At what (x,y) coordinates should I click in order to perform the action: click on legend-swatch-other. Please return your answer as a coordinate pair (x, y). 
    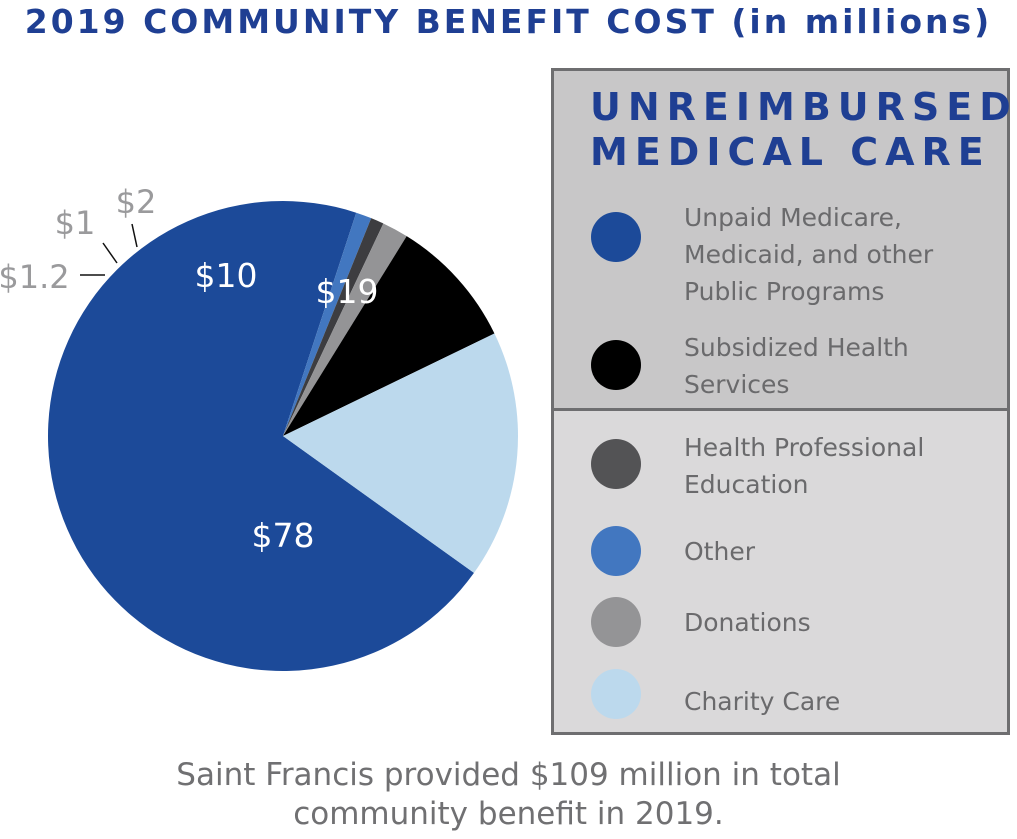
    Looking at the image, I should click on (616, 551).